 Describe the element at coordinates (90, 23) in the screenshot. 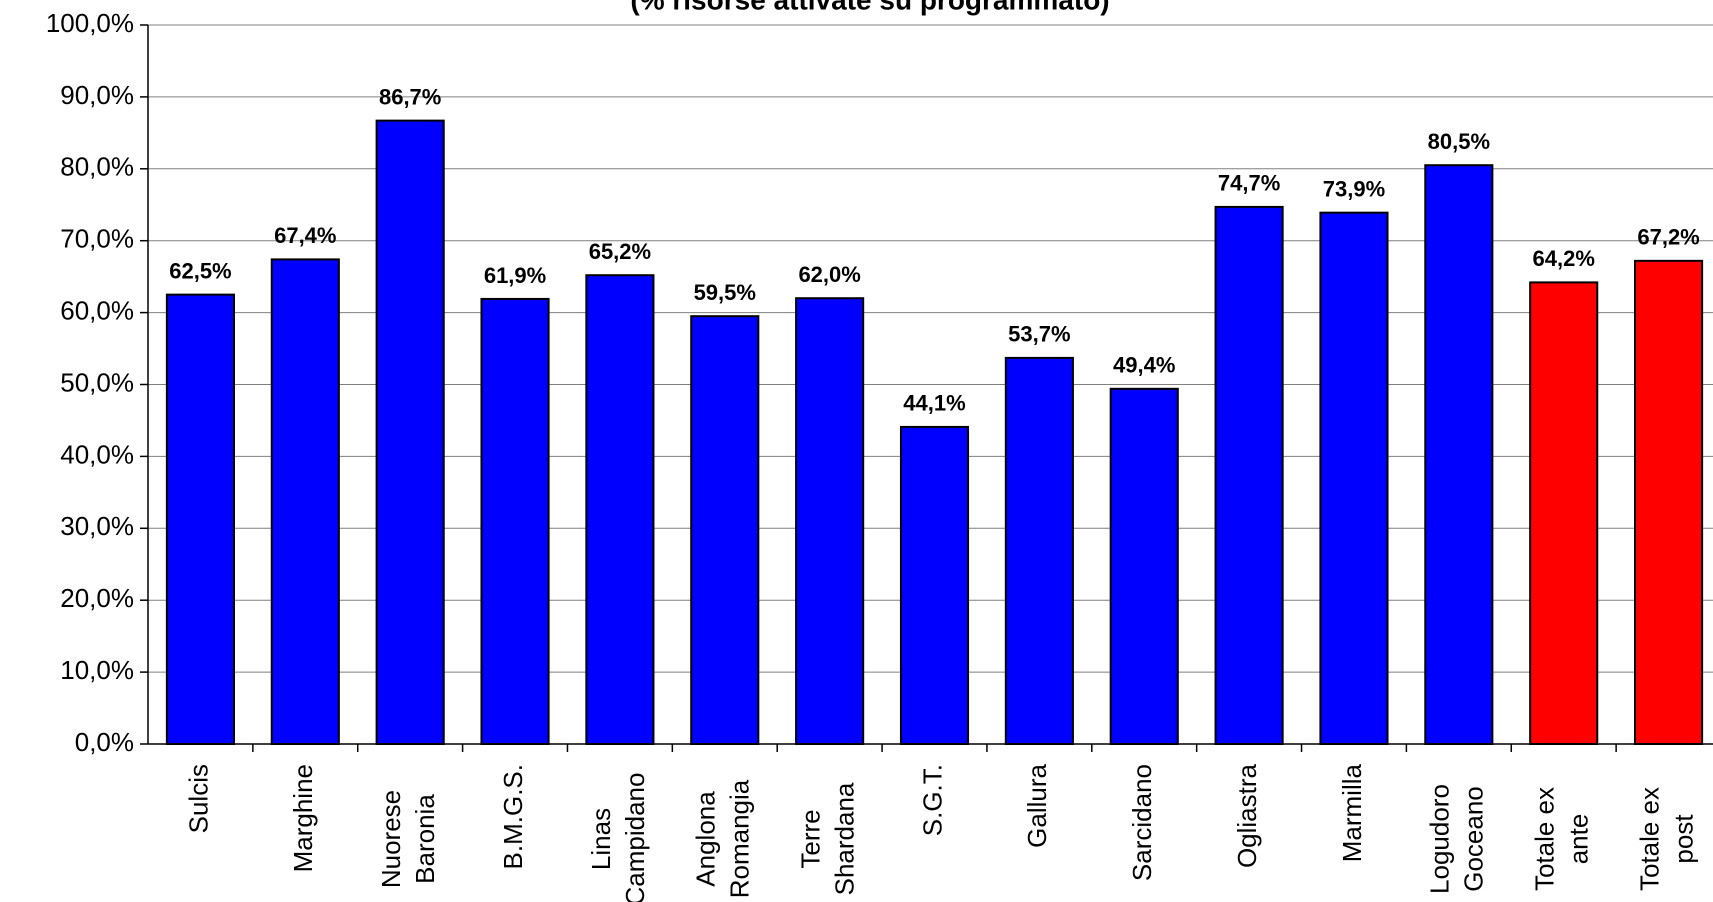

I see `y-tick-label: 100,0%` at that location.